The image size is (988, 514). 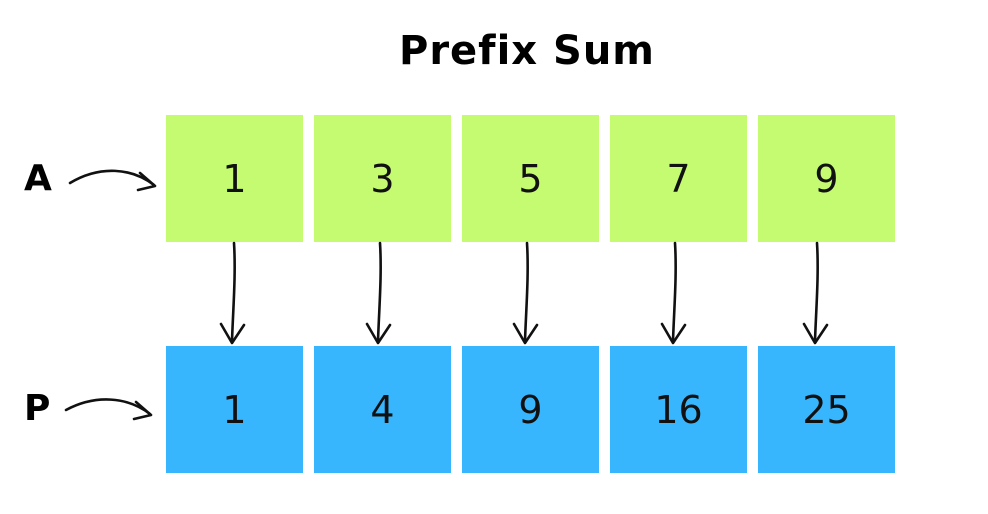 I want to click on array-a-cell-4: 9, so click(x=826, y=178).